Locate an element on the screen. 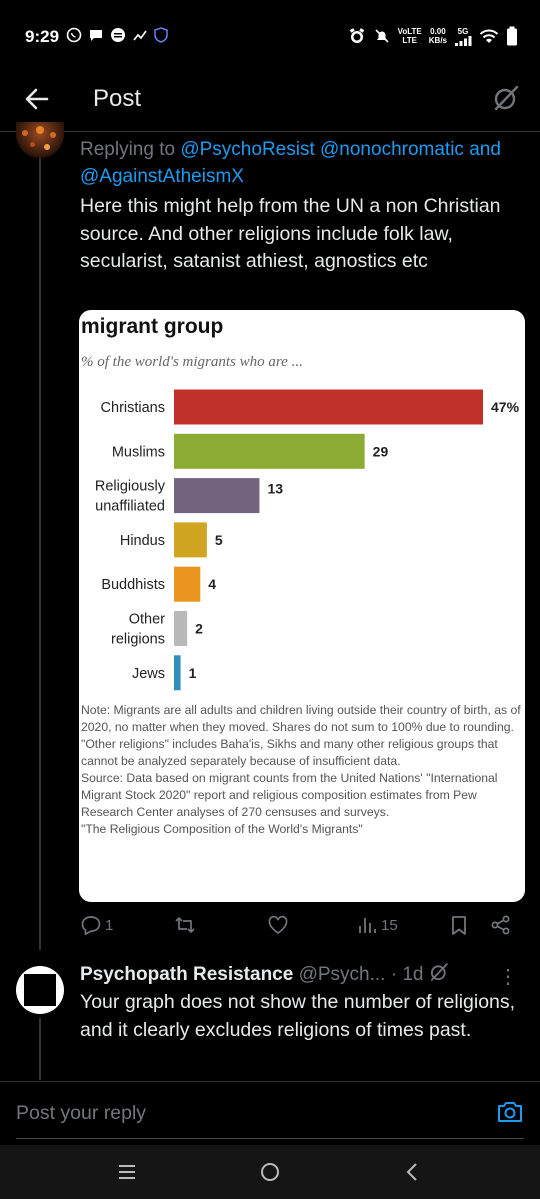  retweet-button is located at coordinates (185, 925).